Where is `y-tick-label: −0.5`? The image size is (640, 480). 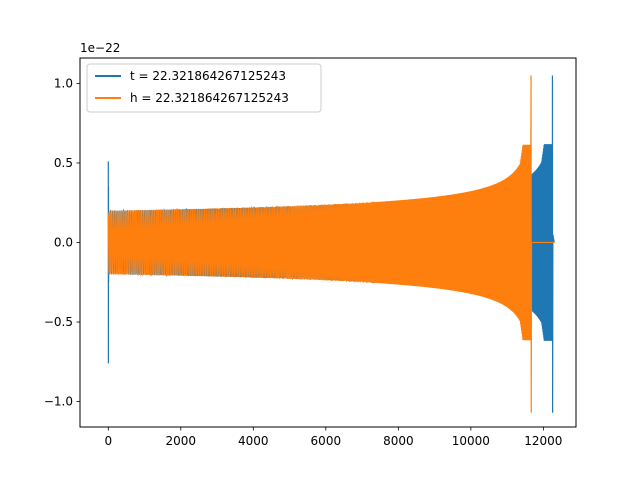
y-tick-label: −0.5 is located at coordinates (58, 322).